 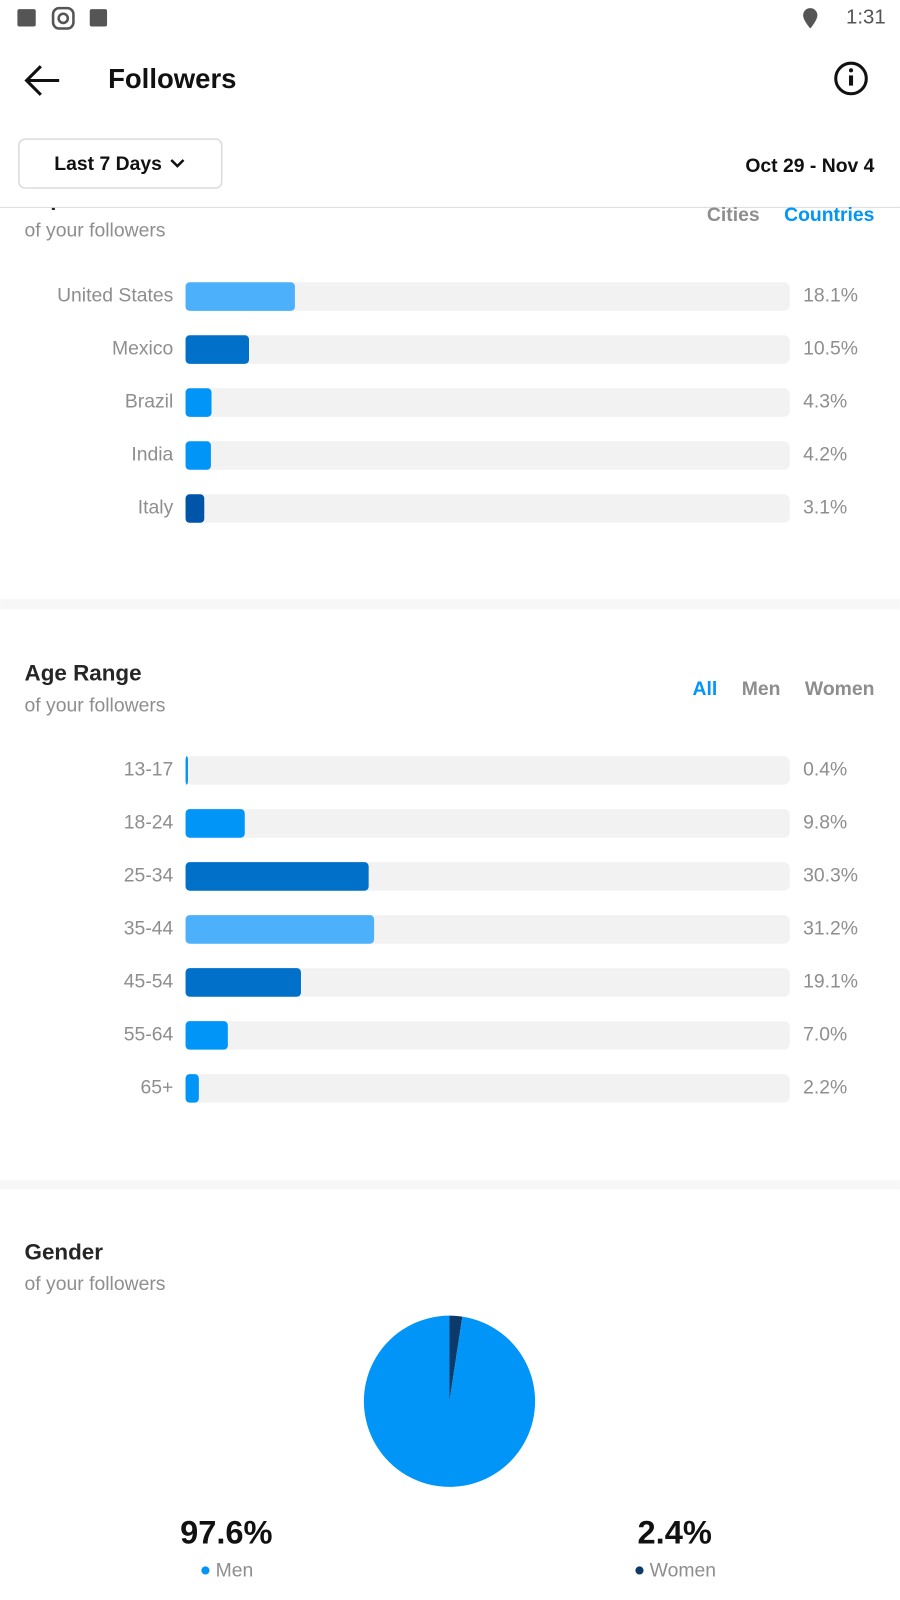 What do you see at coordinates (866, 18) in the screenshot?
I see `status-time: 1:31` at bounding box center [866, 18].